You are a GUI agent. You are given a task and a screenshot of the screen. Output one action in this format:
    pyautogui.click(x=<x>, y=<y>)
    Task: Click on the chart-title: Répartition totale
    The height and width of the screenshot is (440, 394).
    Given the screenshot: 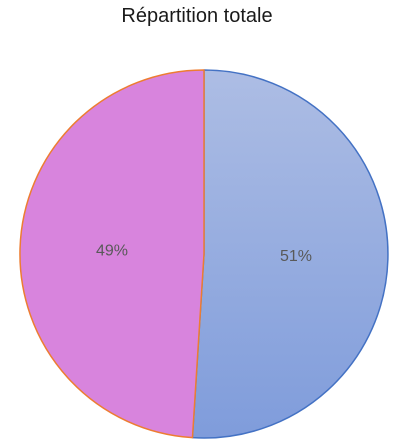 What is the action you would take?
    pyautogui.click(x=197, y=16)
    